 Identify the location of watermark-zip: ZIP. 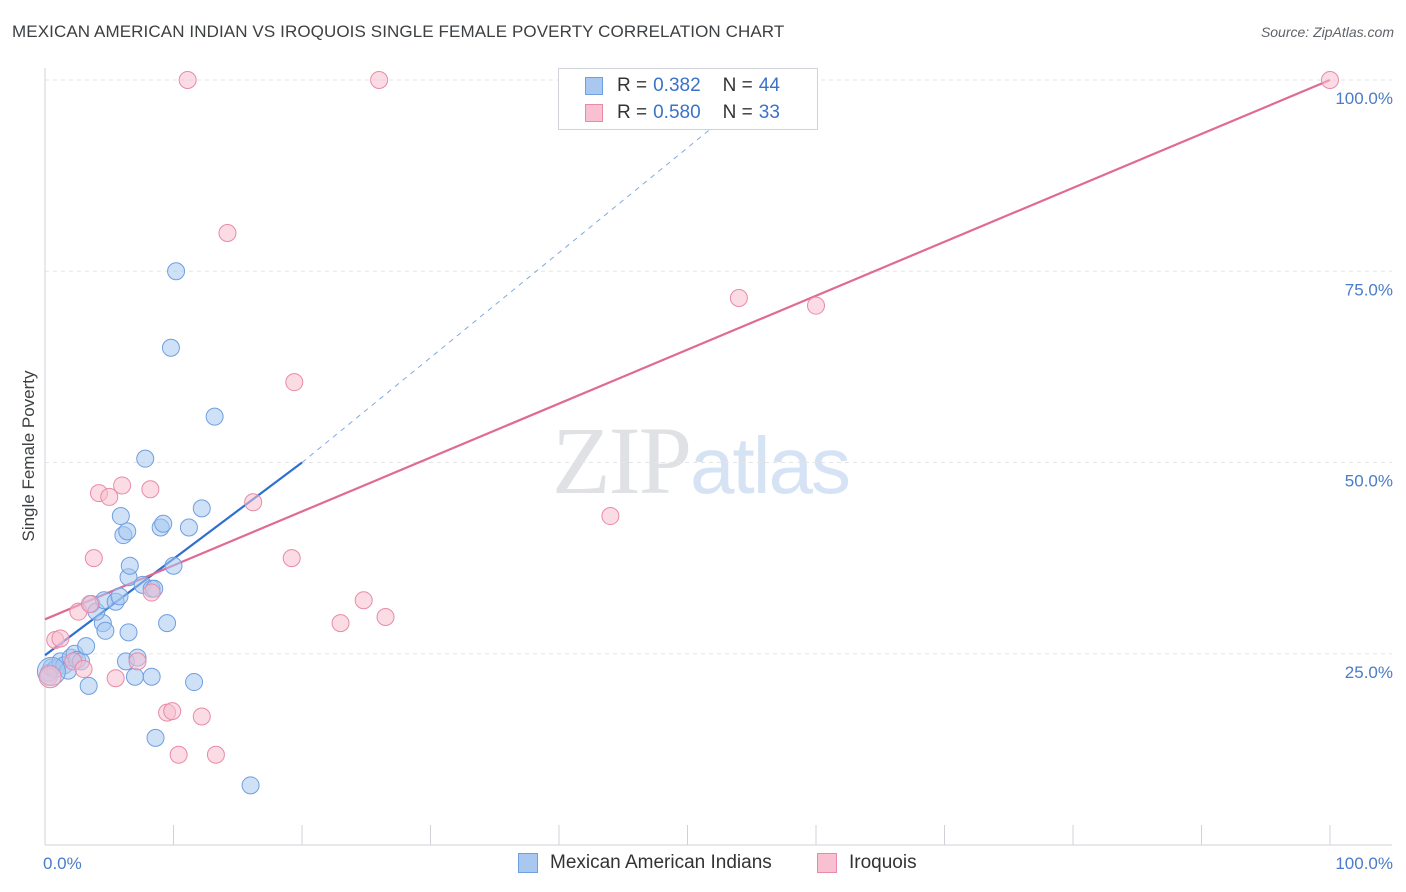
(622, 460).